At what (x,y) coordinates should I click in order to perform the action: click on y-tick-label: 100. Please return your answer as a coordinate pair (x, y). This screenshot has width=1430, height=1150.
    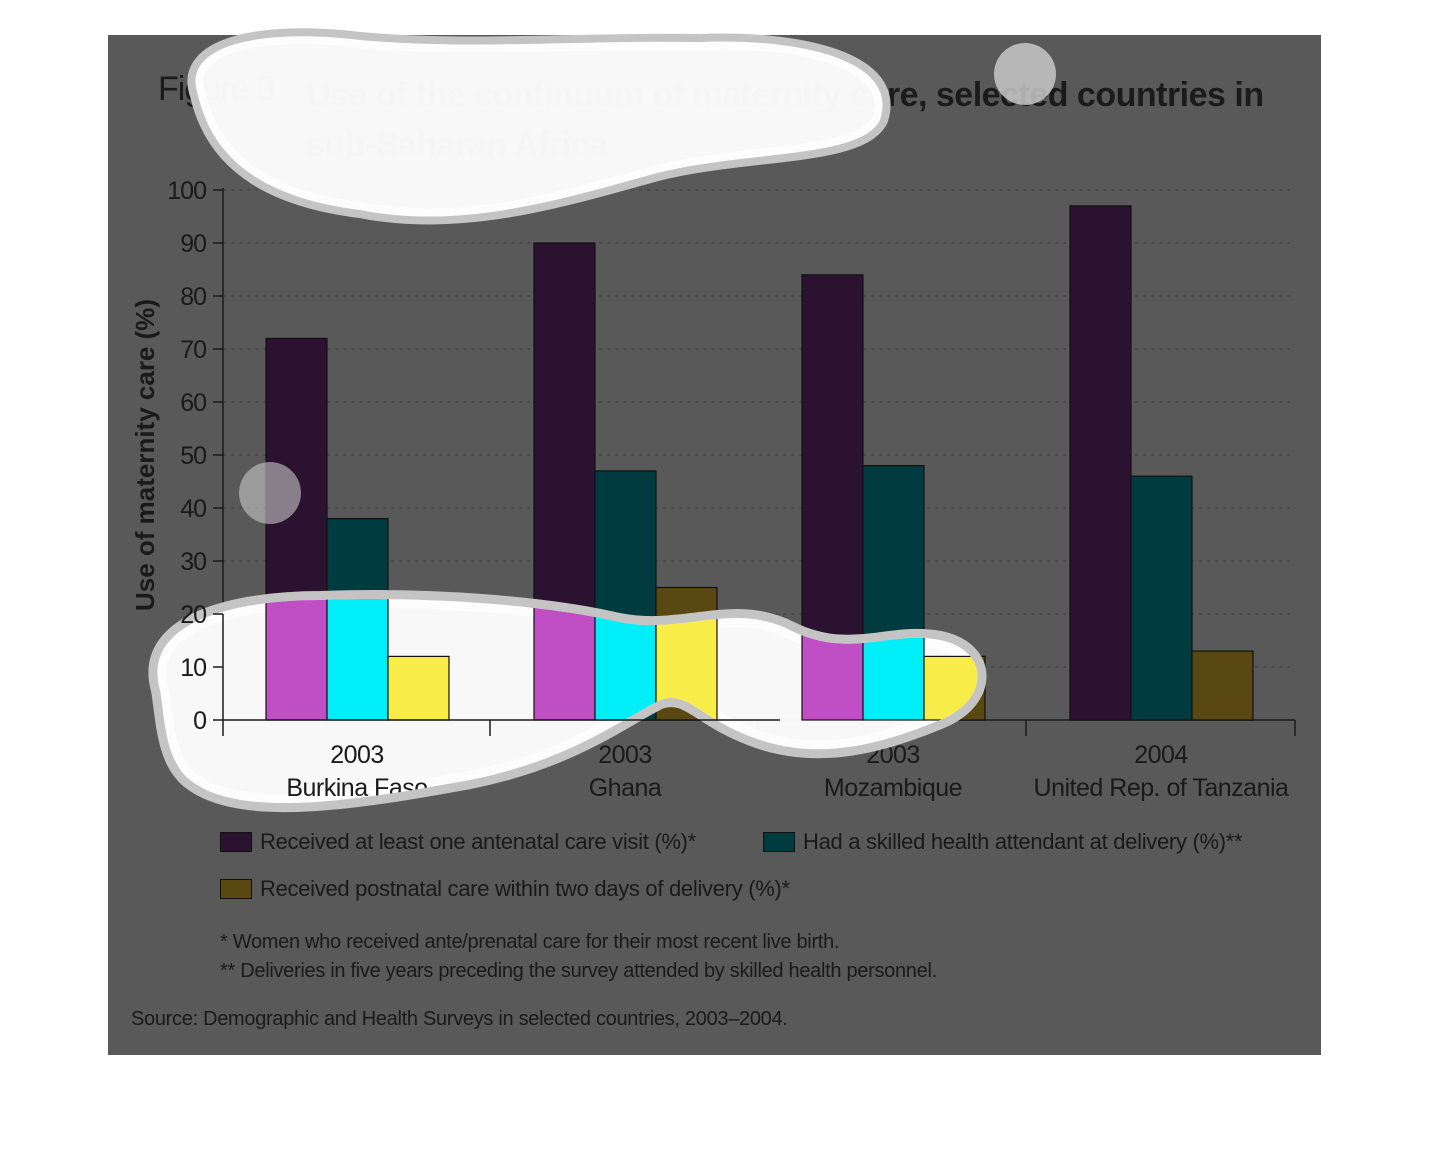
    Looking at the image, I should click on (186, 191).